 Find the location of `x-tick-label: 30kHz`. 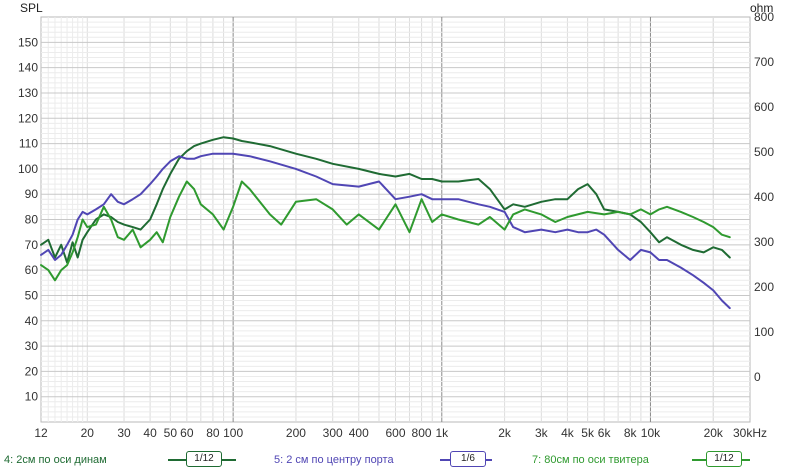

x-tick-label: 30kHz is located at coordinates (750, 433).